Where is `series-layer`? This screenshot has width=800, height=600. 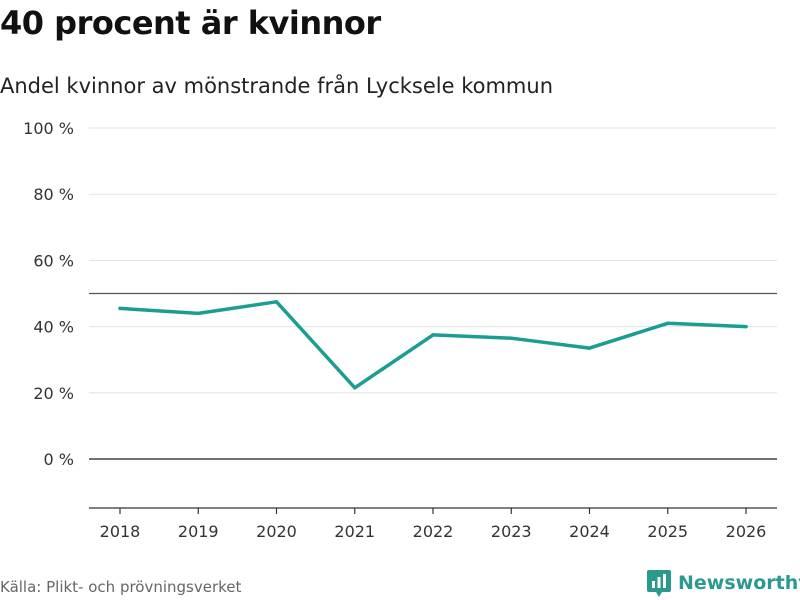
series-layer is located at coordinates (433, 345).